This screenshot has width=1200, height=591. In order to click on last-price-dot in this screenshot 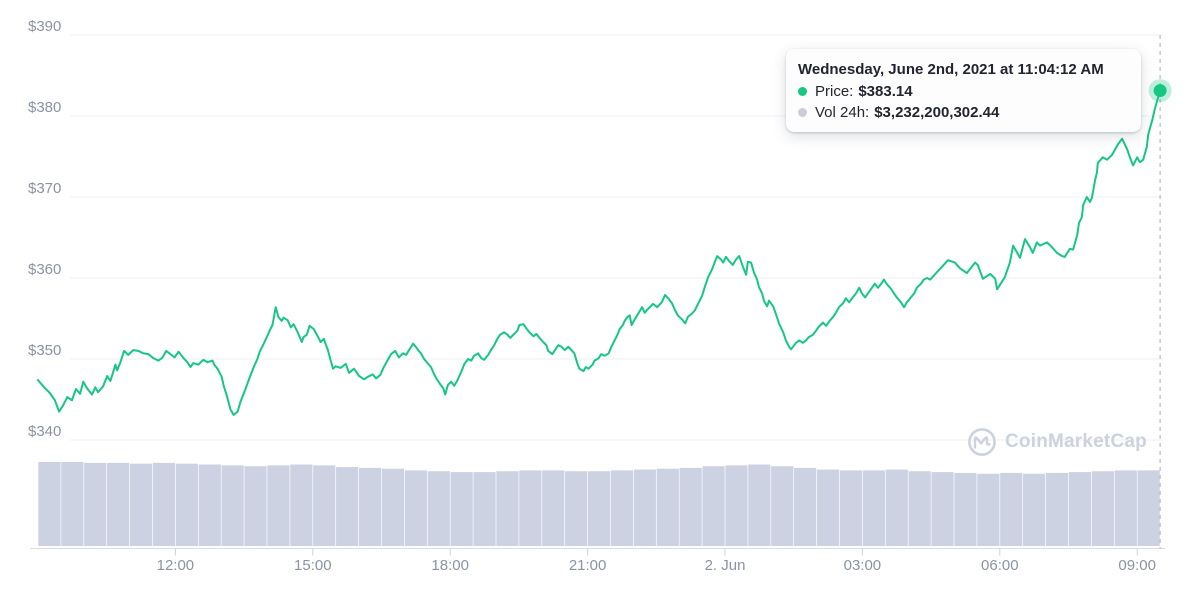, I will do `click(1160, 91)`.